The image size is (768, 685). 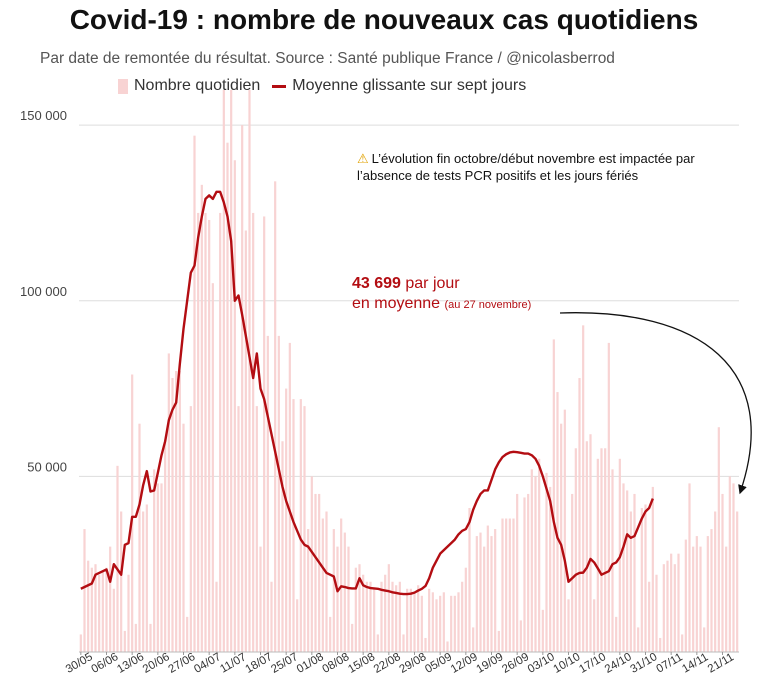 What do you see at coordinates (438, 663) in the screenshot?
I see `x-tick-label: 05/09` at bounding box center [438, 663].